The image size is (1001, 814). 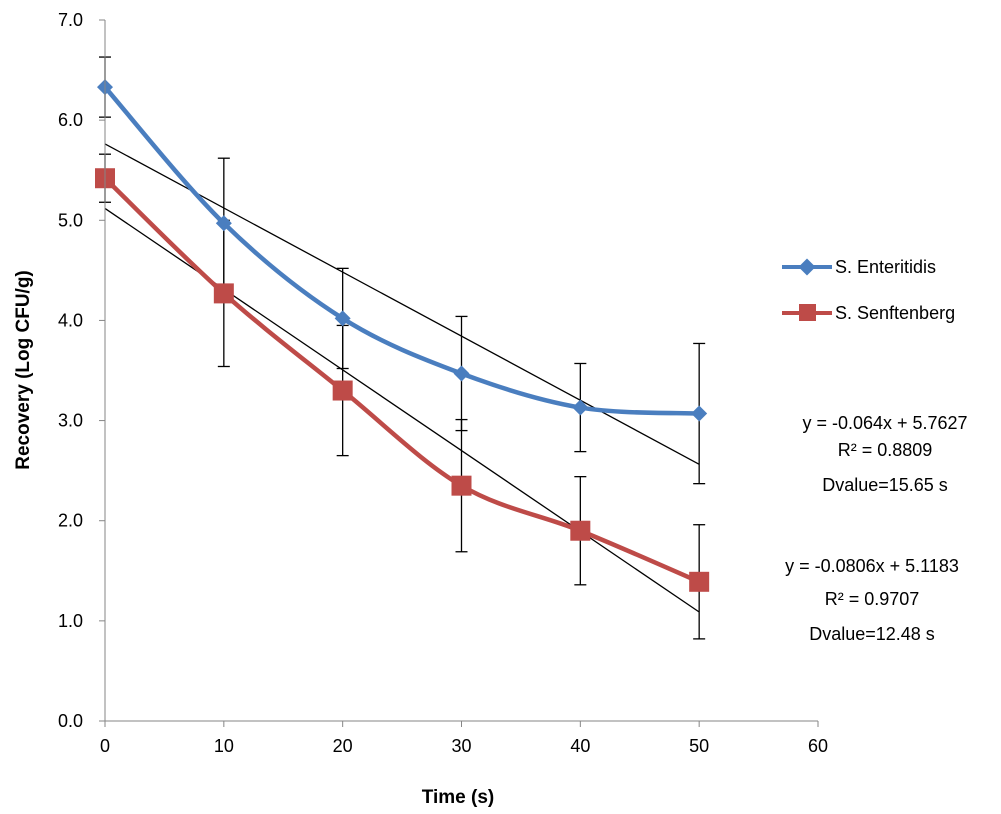 What do you see at coordinates (818, 746) in the screenshot?
I see `x-tick-label: 60` at bounding box center [818, 746].